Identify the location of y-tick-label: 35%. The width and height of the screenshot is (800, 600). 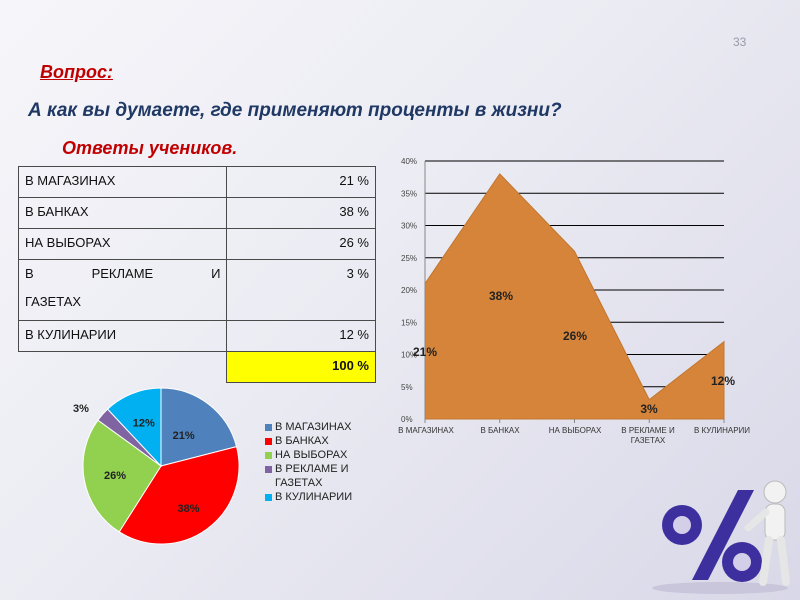
(409, 193).